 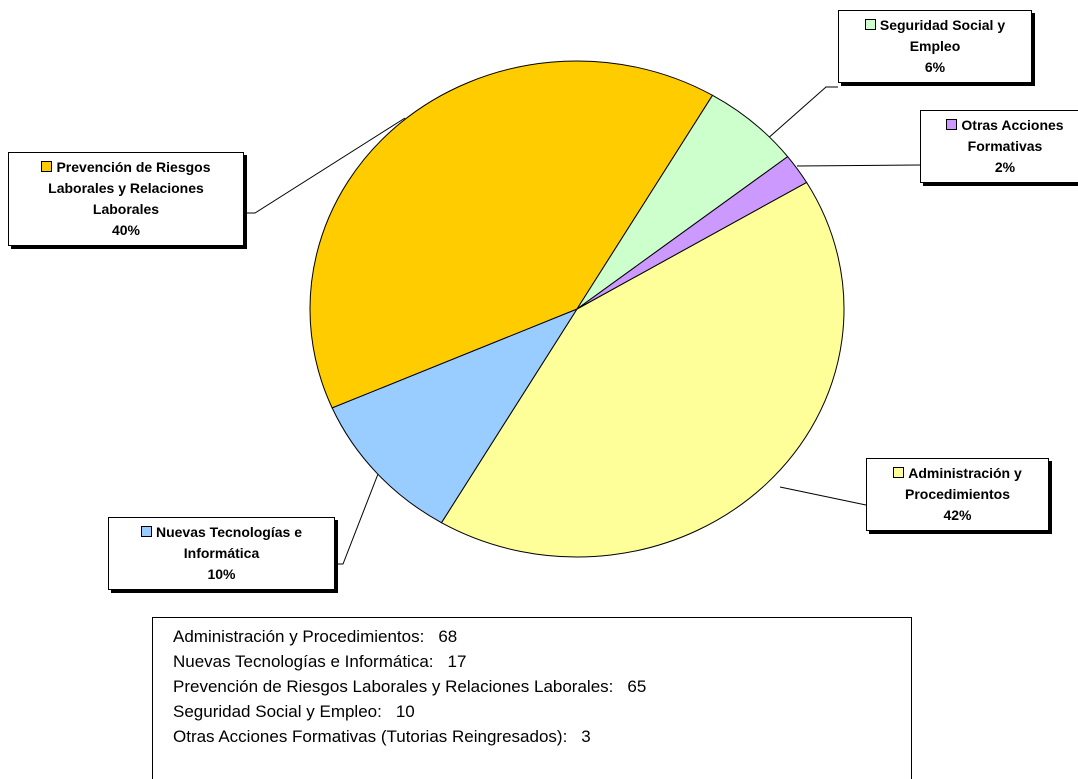 I want to click on slice-label: Otras Acciones Formativas 2%, so click(x=999, y=146).